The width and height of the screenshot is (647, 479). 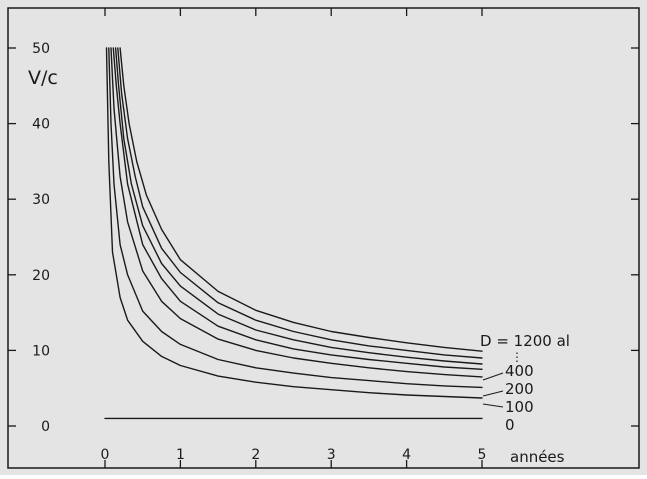 What do you see at coordinates (406, 455) in the screenshot?
I see `x-tick-label: 4` at bounding box center [406, 455].